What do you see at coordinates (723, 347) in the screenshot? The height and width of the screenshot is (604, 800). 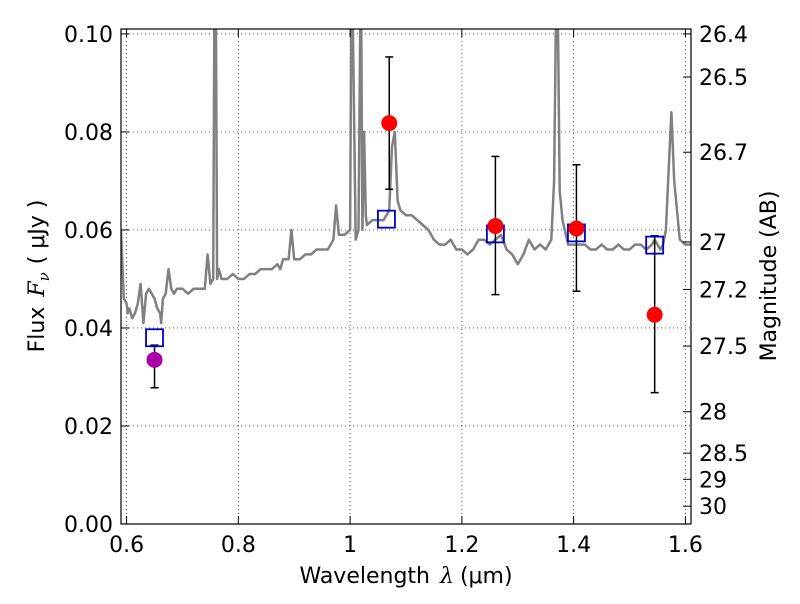 I see `right-tick-label: 27.5` at bounding box center [723, 347].